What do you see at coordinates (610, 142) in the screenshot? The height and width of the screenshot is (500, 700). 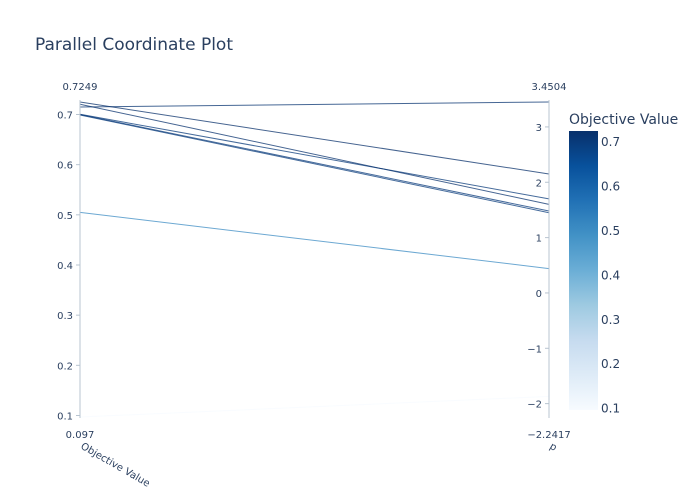 I see `colorbar-tick-label: 0.7` at bounding box center [610, 142].